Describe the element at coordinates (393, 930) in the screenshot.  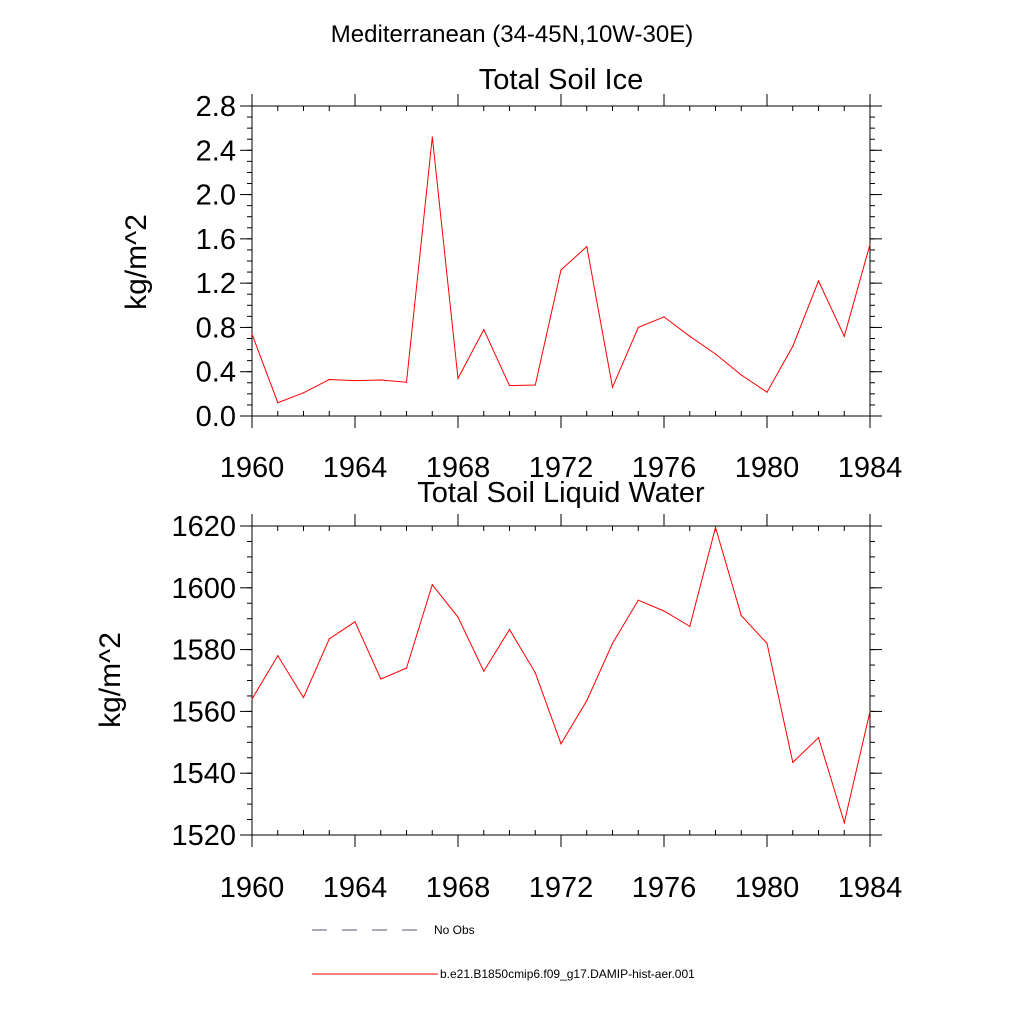
I see `legend-item-no-obs: No Obs` at that location.